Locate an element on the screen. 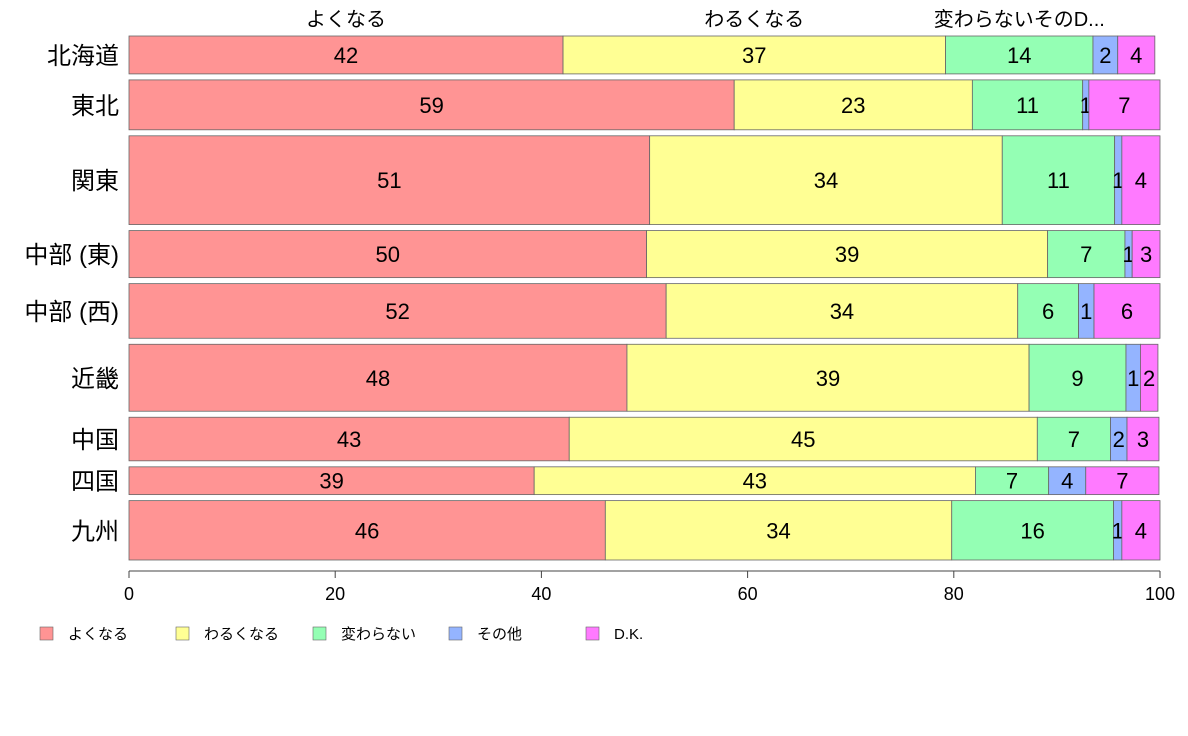  data-label: 51 is located at coordinates (389, 180).